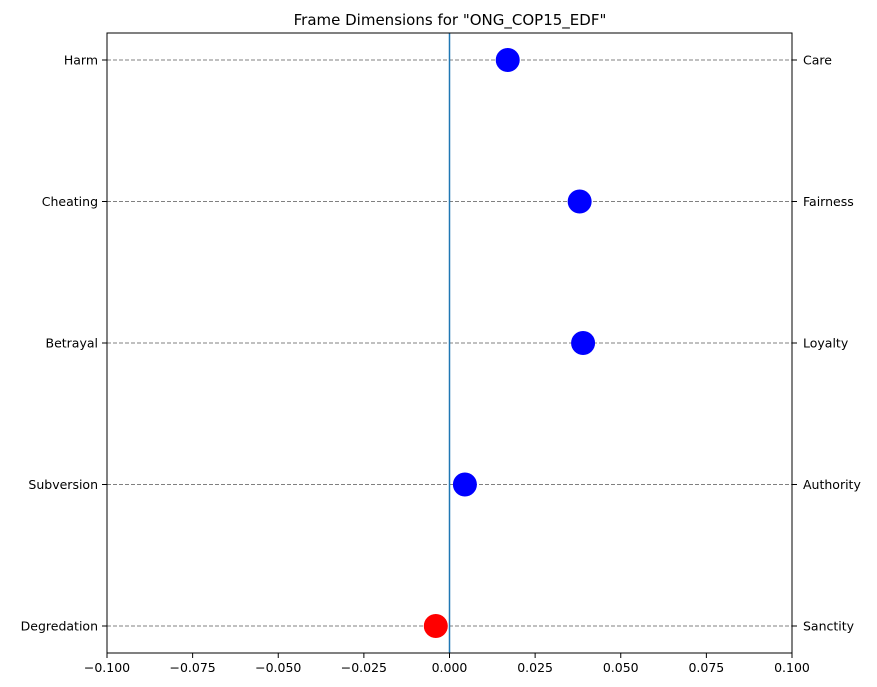 The width and height of the screenshot is (877, 687). Describe the element at coordinates (450, 667) in the screenshot. I see `x-tick-label: 0.000` at that location.